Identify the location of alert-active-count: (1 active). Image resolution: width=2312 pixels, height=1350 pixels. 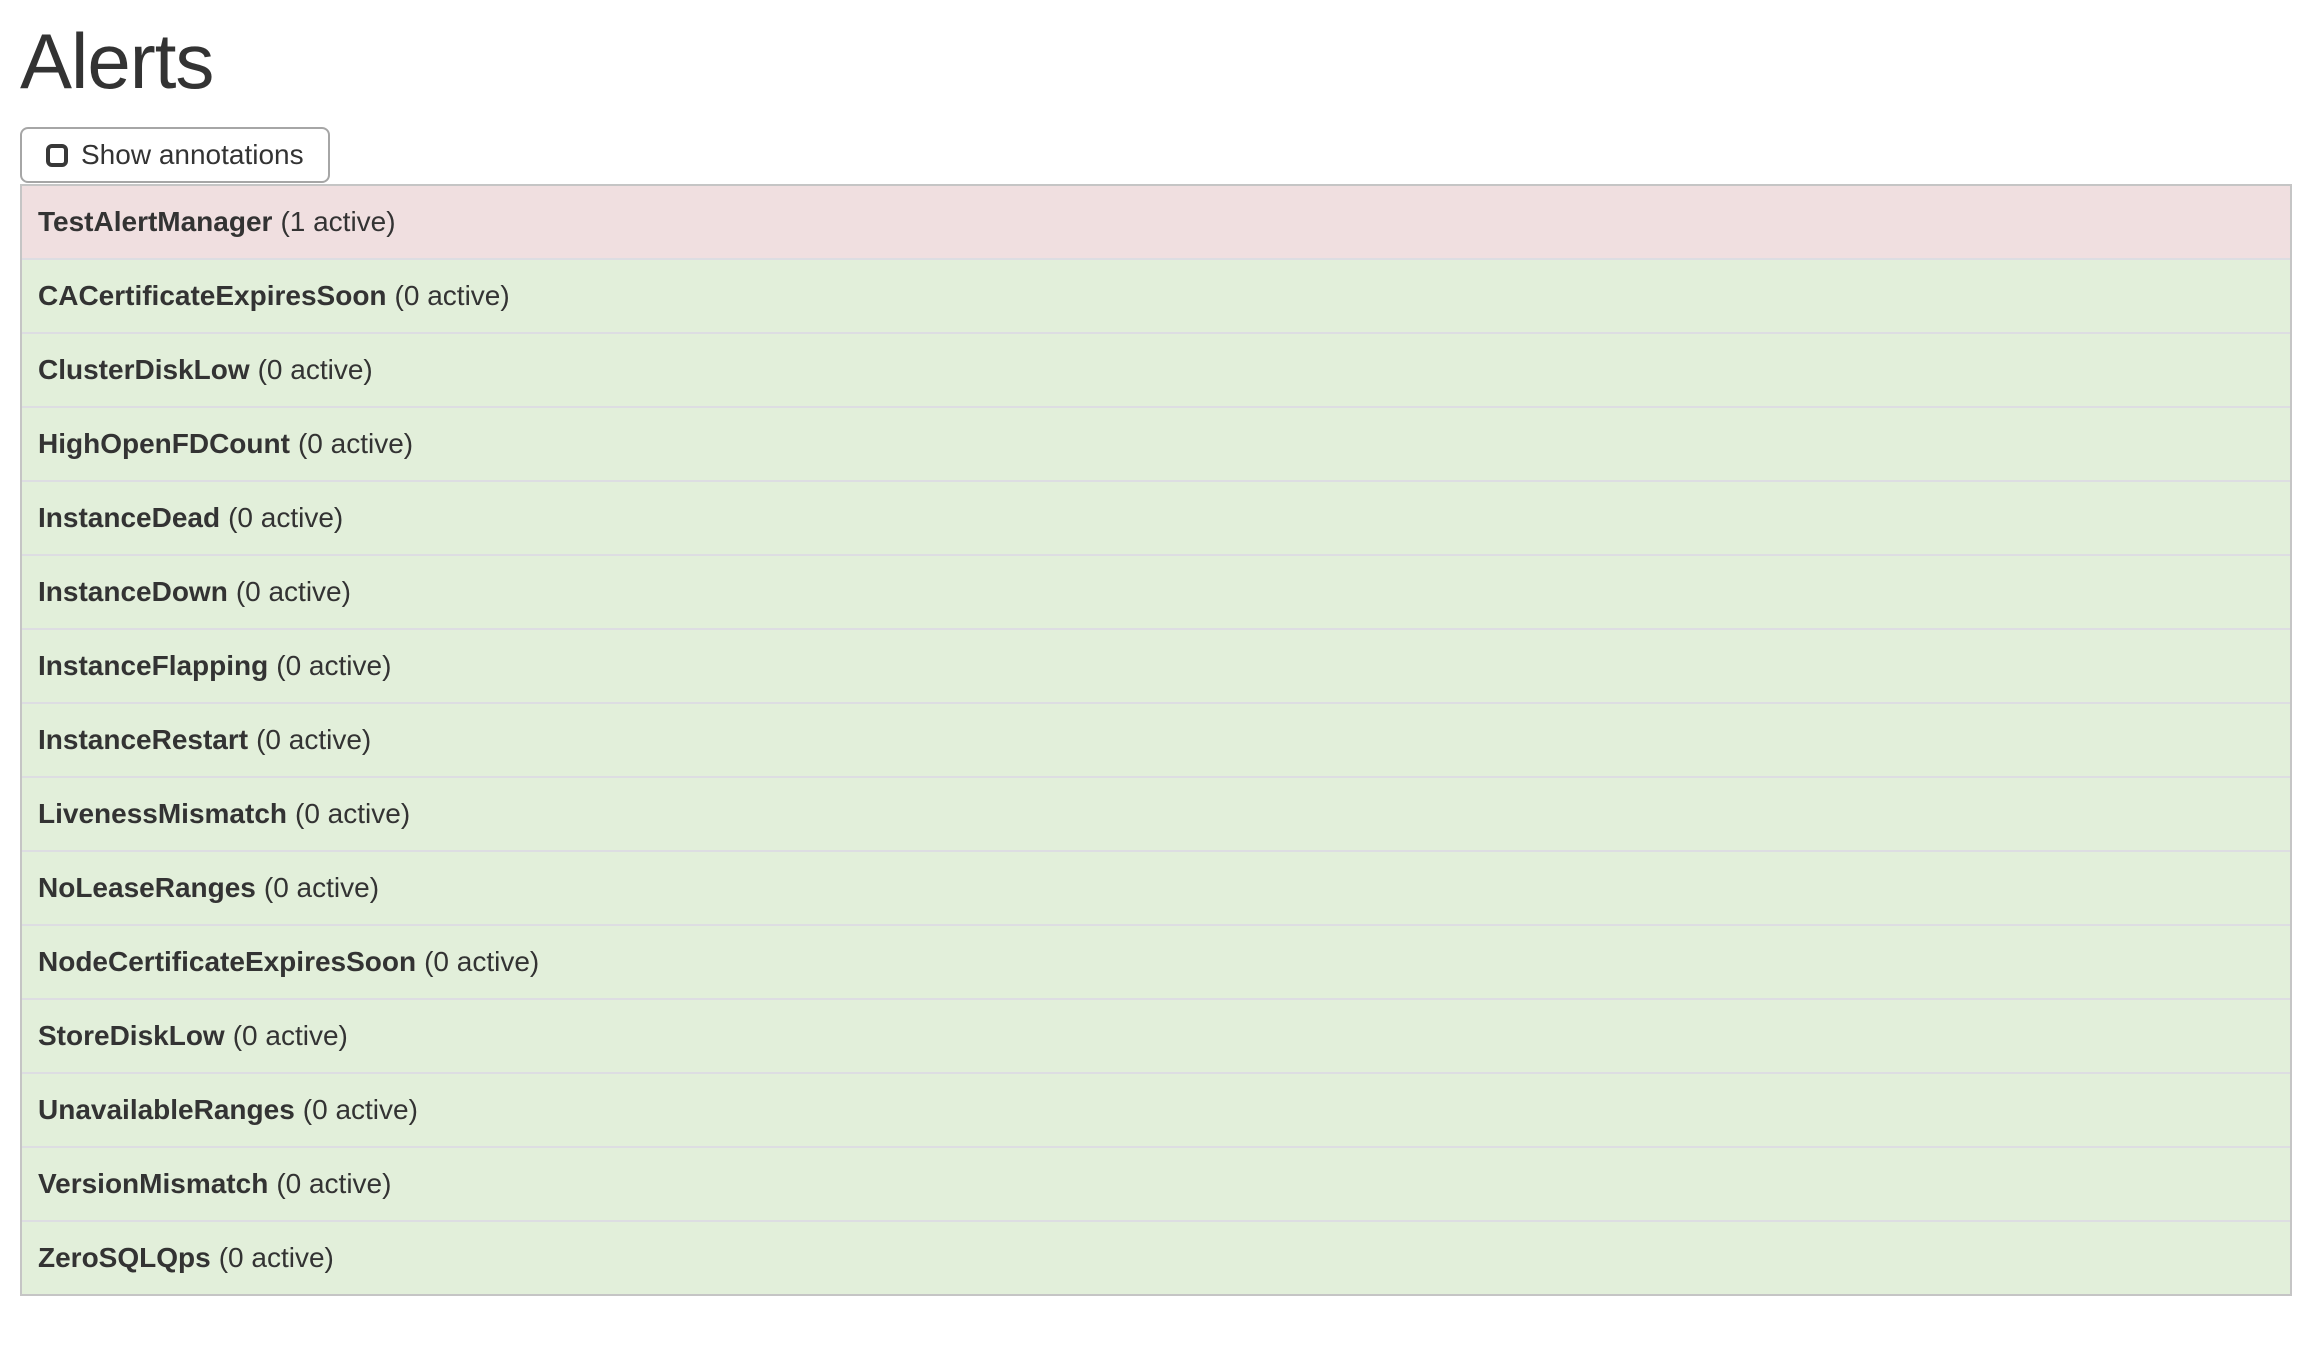
(338, 221).